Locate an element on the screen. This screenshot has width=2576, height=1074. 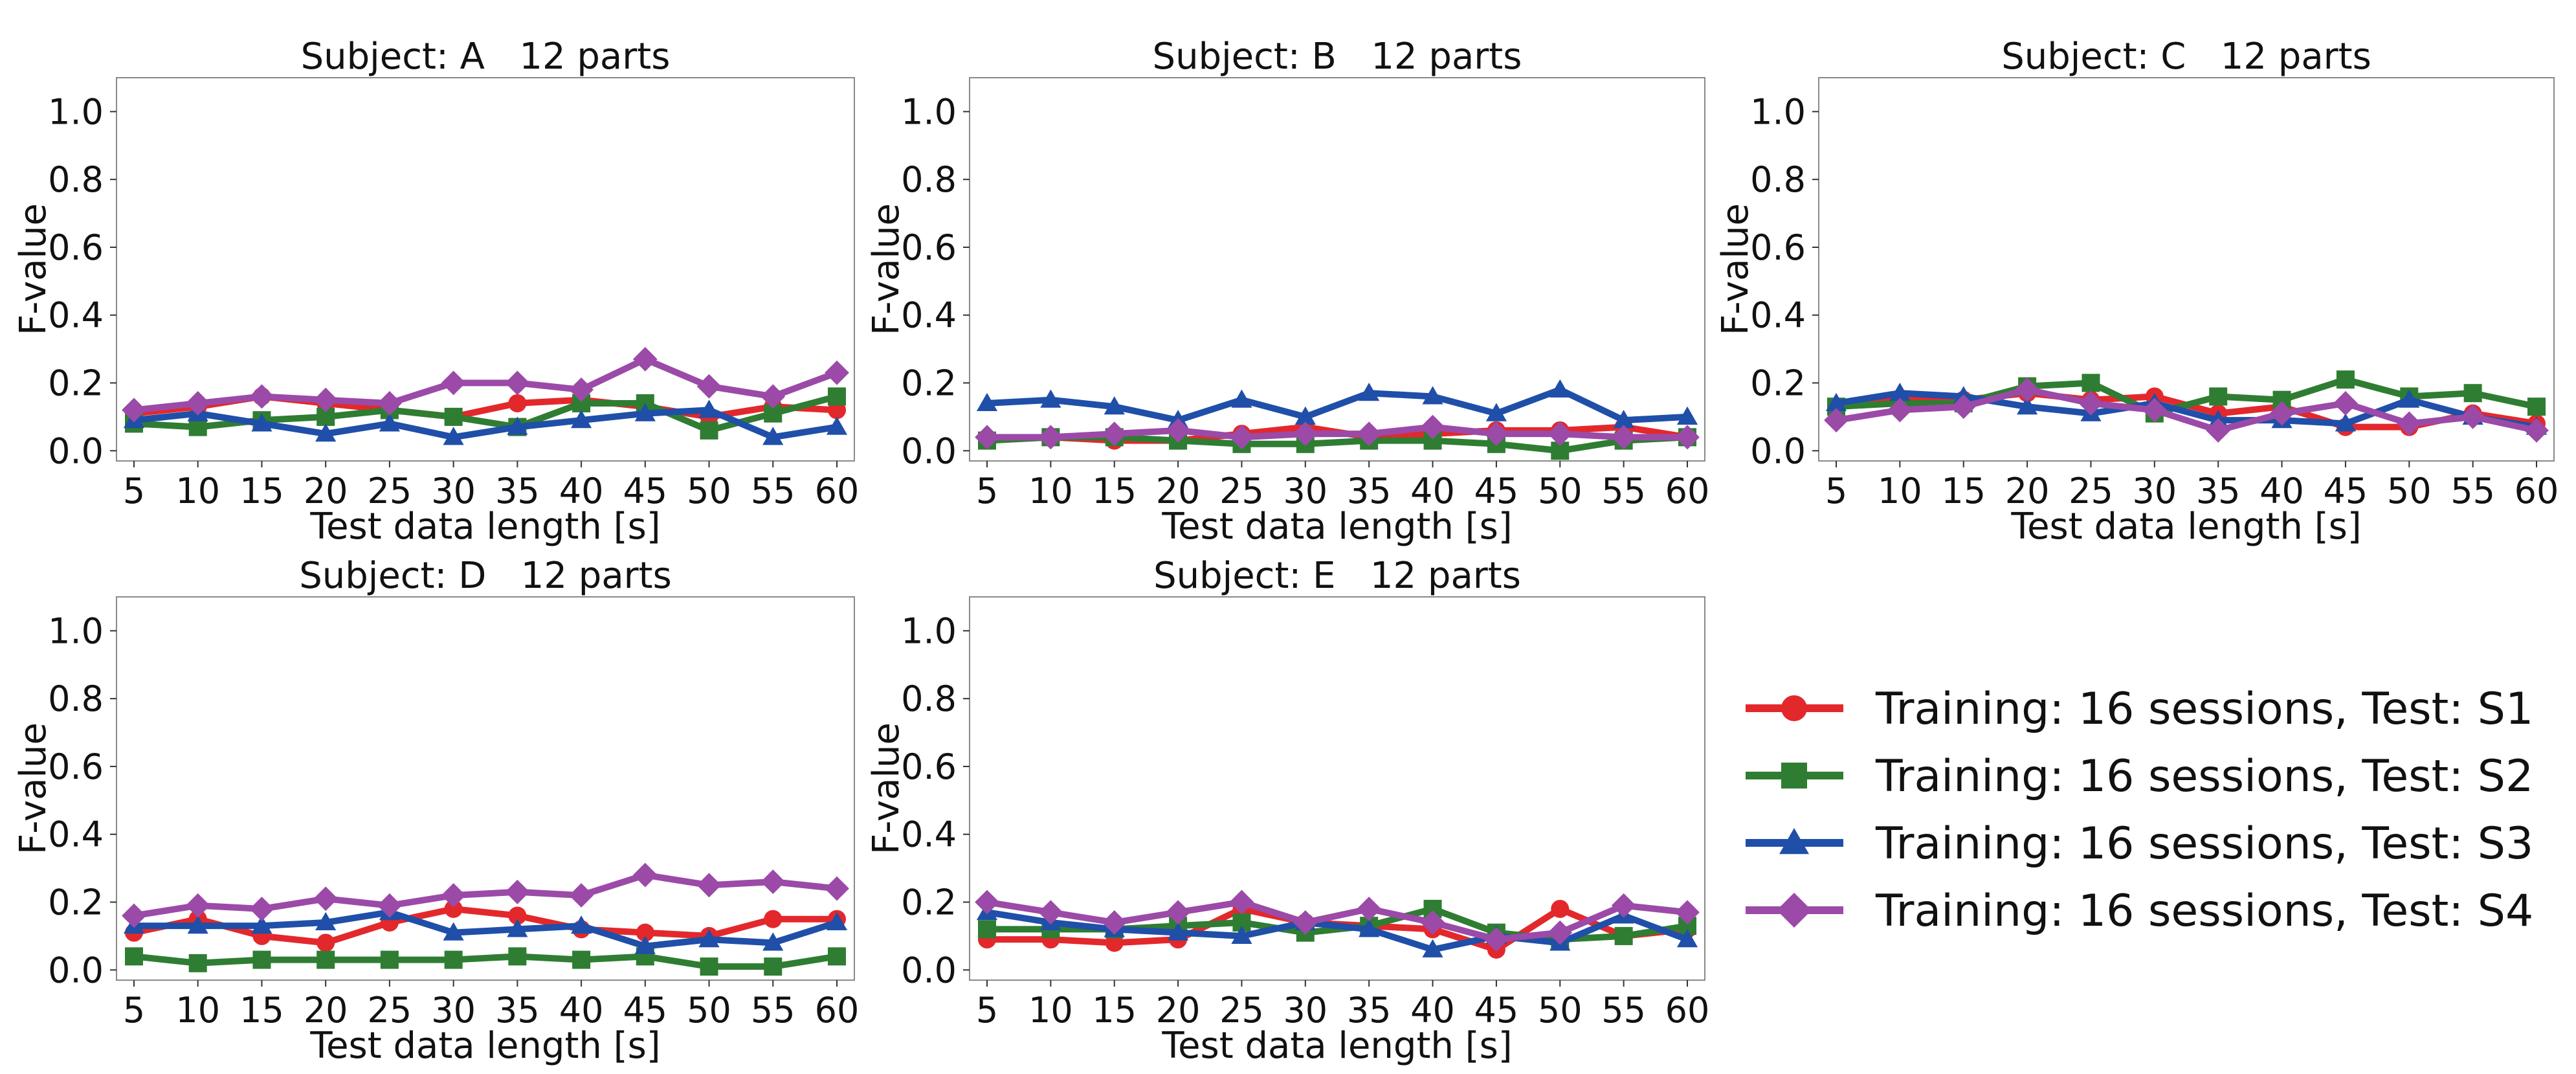
legend-label: Training: 16 sessions, Test: S3 is located at coordinates (2204, 843).